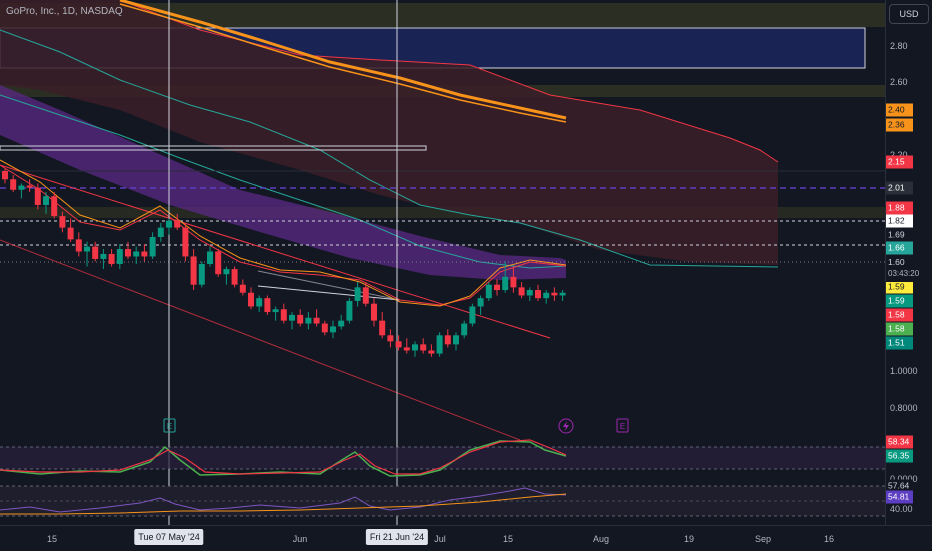 This screenshot has height=551, width=932. Describe the element at coordinates (899, 343) in the screenshot. I see `price-badge-12: 1.51` at that location.